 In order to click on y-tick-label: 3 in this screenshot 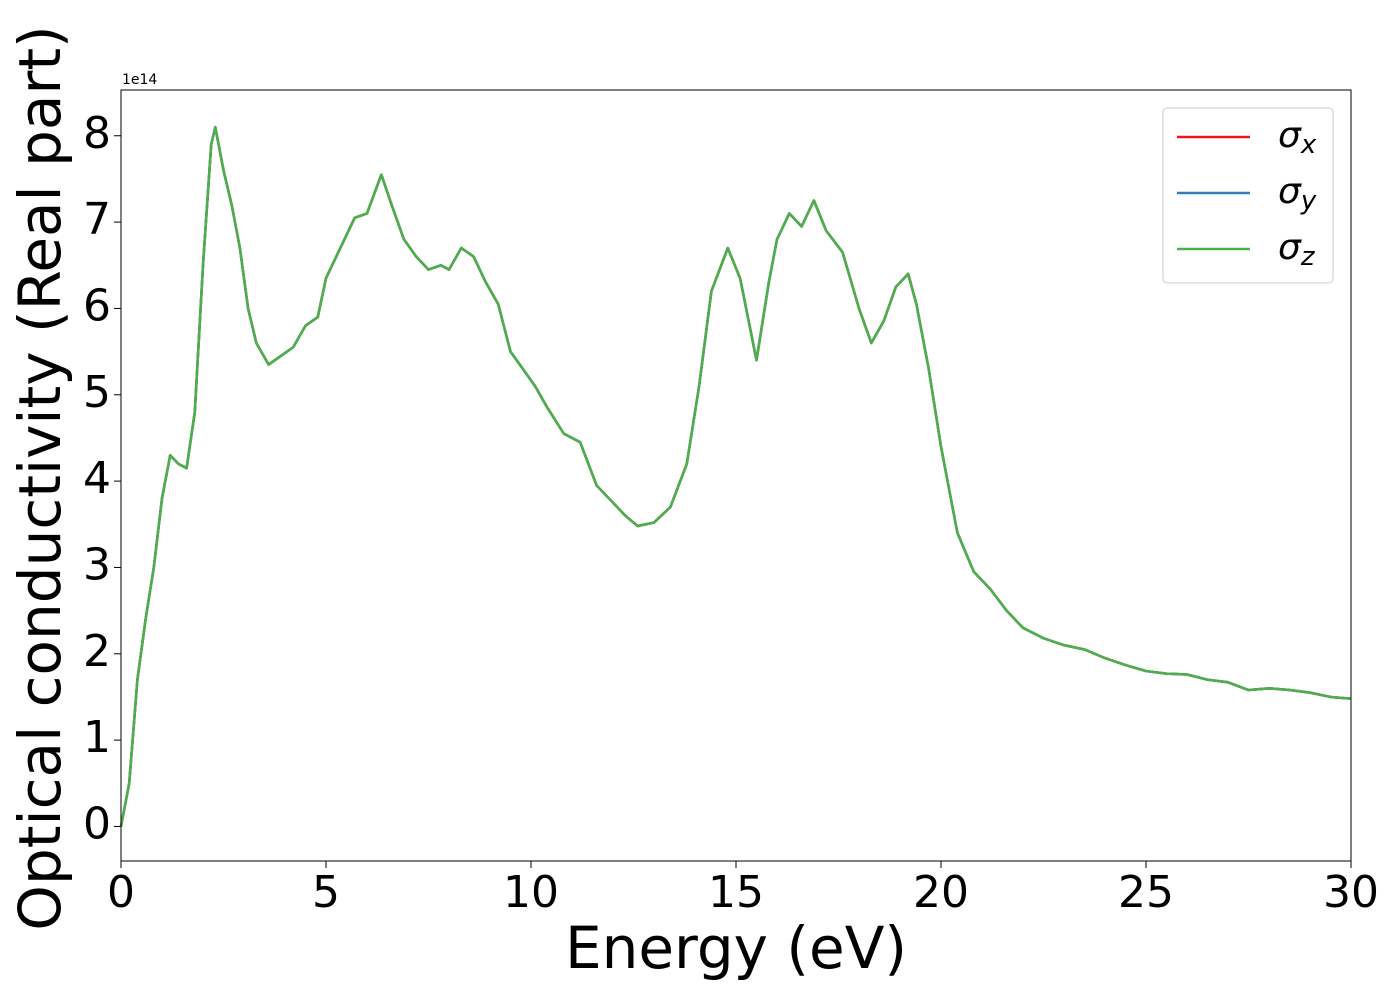, I will do `click(97, 564)`.